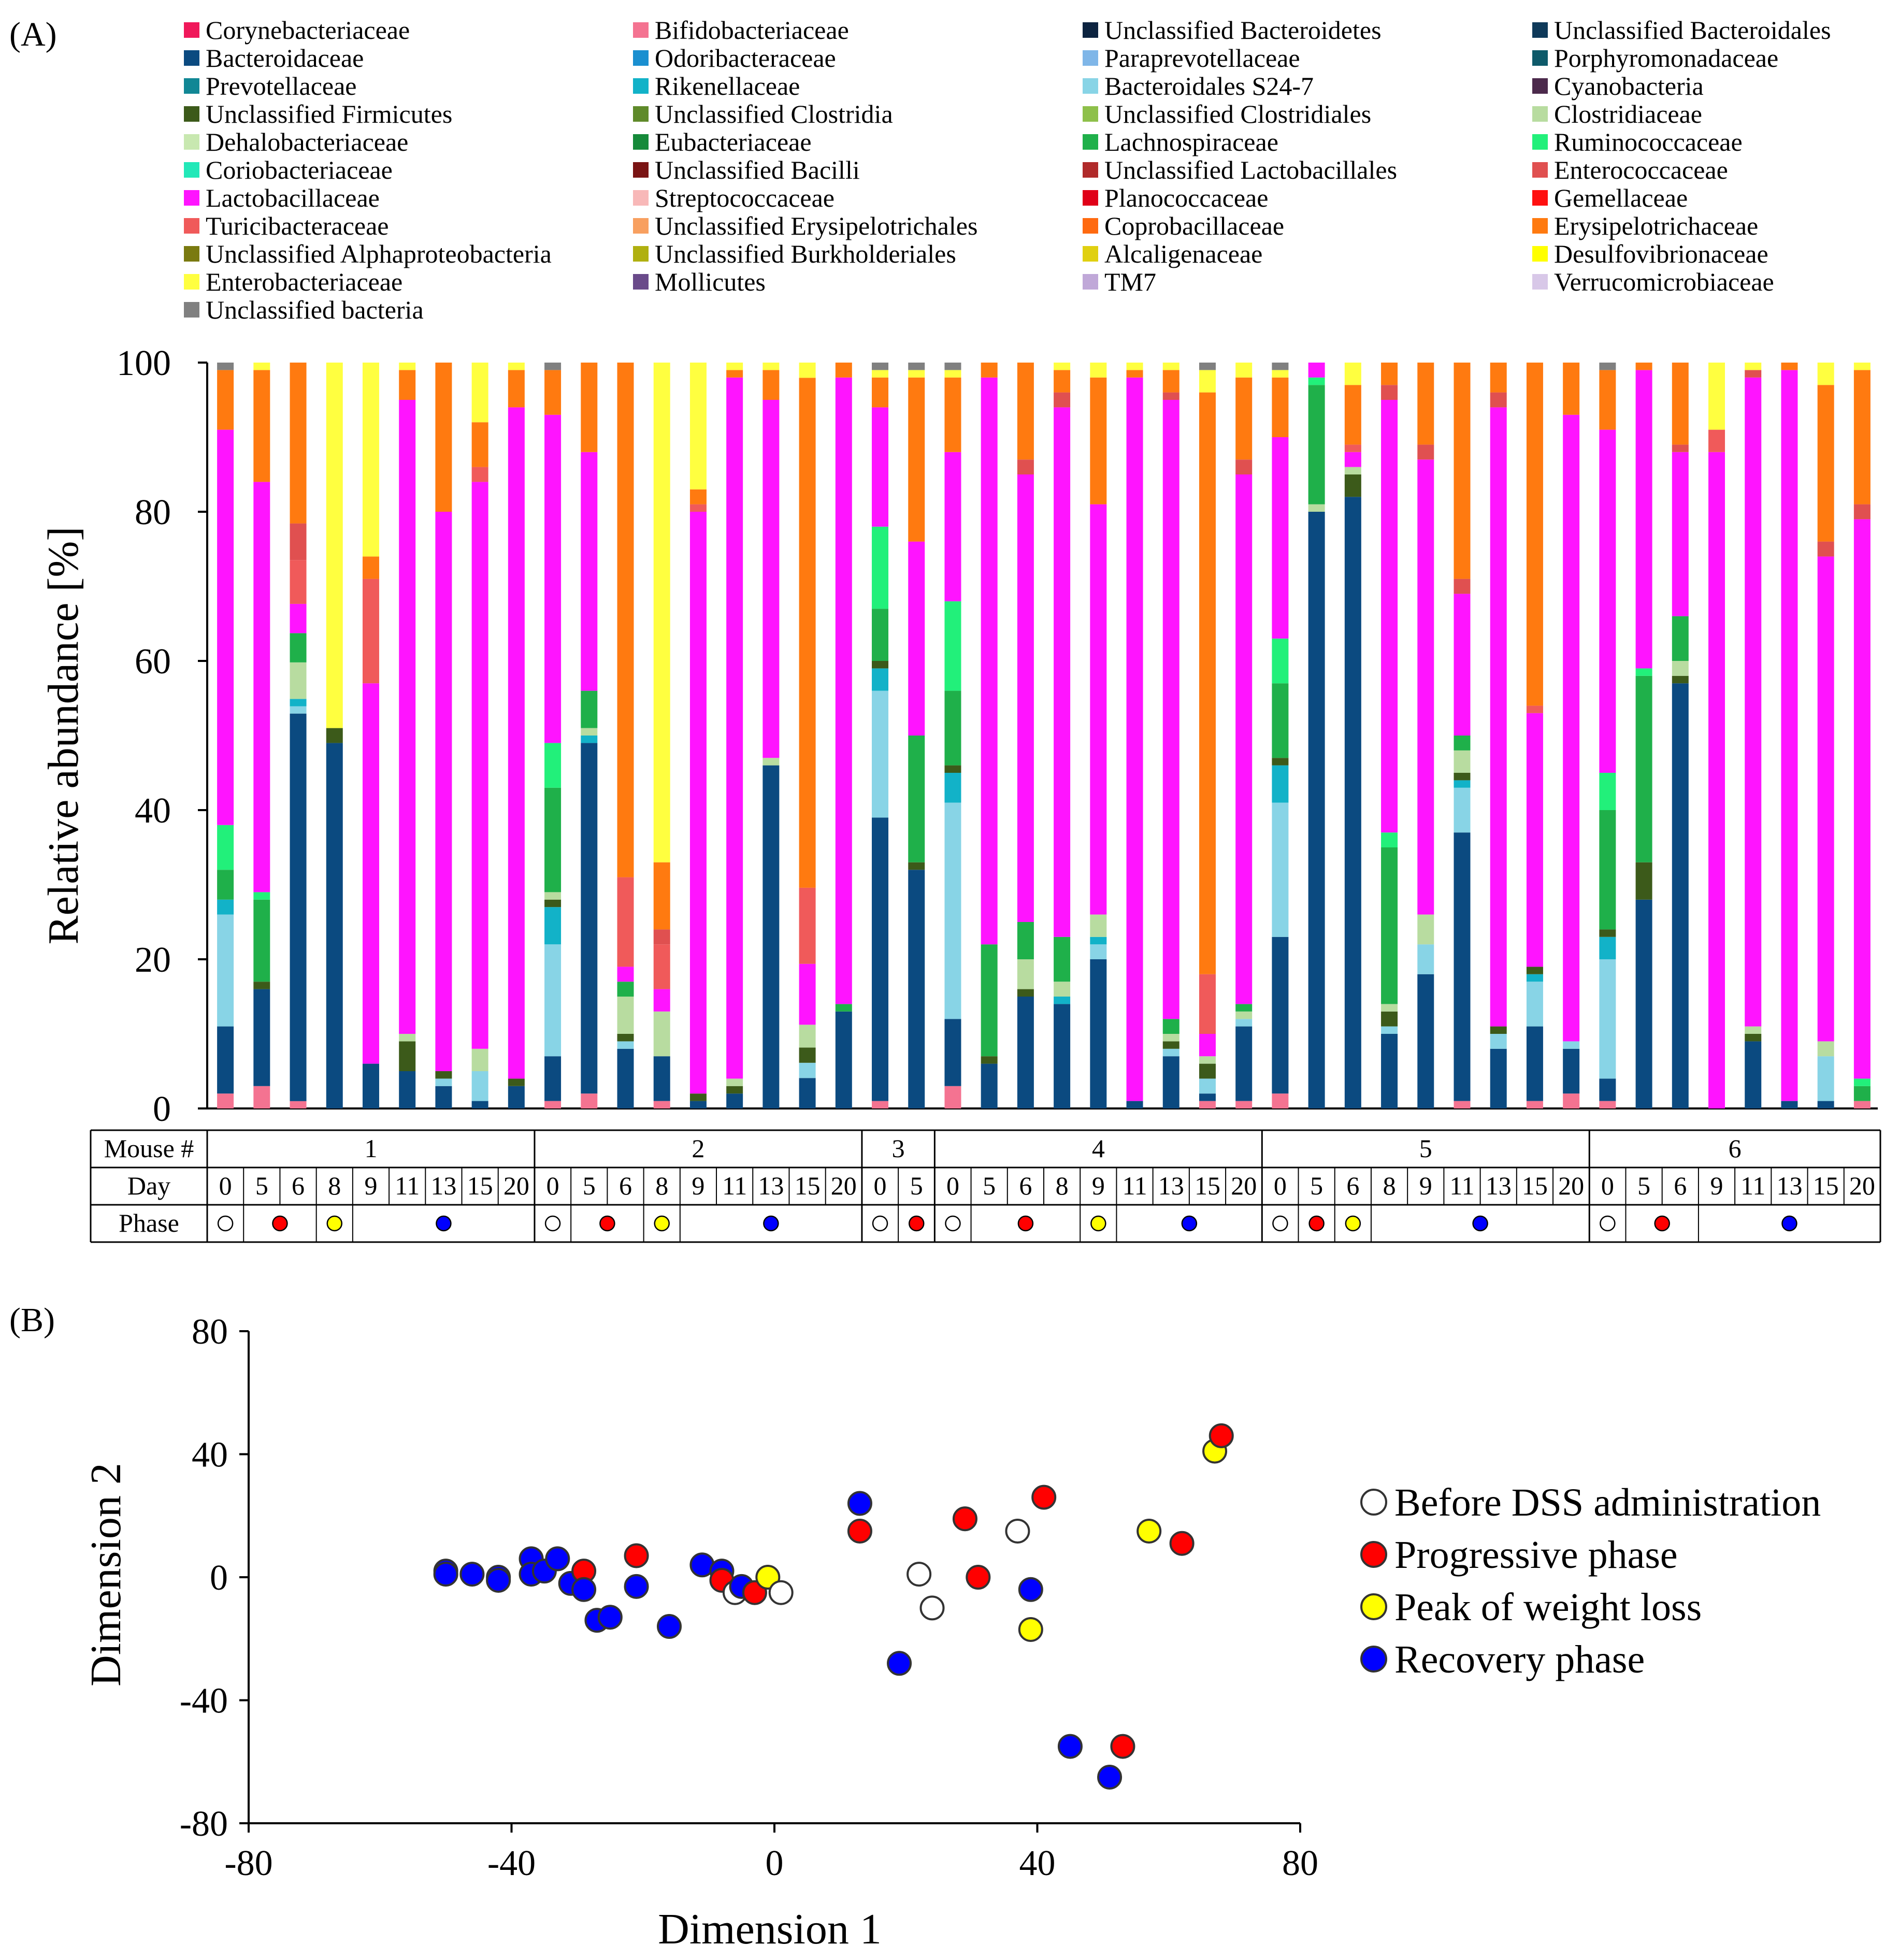 This screenshot has height=1960, width=1899. Describe the element at coordinates (210, 1455) in the screenshot. I see `scatter-y-tick-label: 40` at that location.